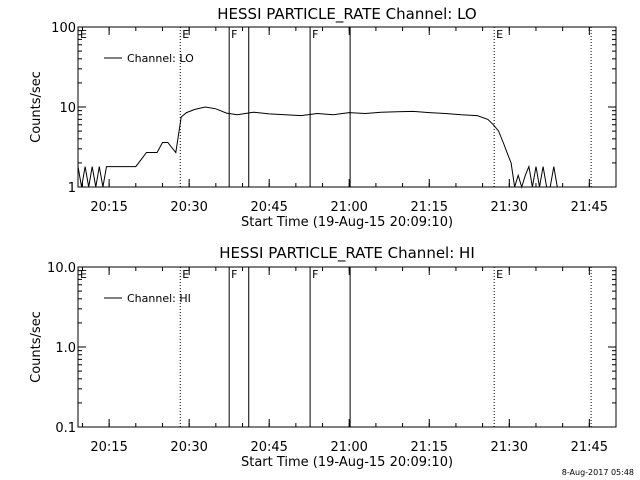 Image resolution: width=640 pixels, height=480 pixels. Describe the element at coordinates (319, 147) in the screenshot. I see `series-line` at that location.